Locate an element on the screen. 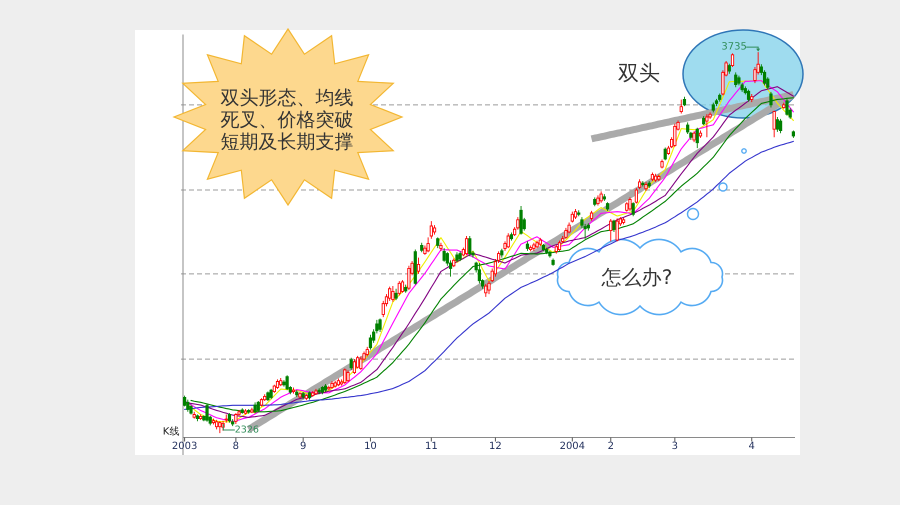 This screenshot has width=900, height=505. x-tick-label: 2004 is located at coordinates (573, 446).